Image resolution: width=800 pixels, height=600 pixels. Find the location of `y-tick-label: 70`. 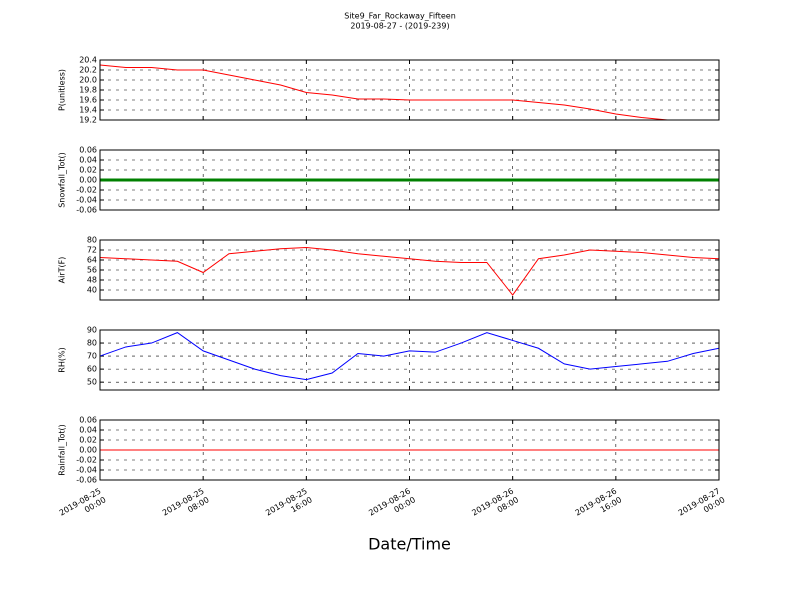

y-tick-label: 70 is located at coordinates (92, 356).